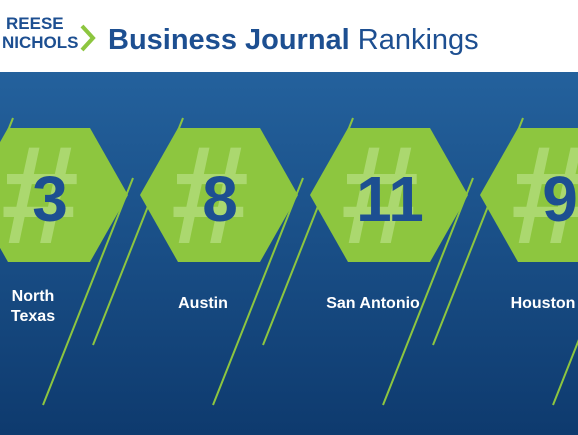 The width and height of the screenshot is (578, 435). What do you see at coordinates (35, 23) in the screenshot?
I see `logo-line: REESE` at bounding box center [35, 23].